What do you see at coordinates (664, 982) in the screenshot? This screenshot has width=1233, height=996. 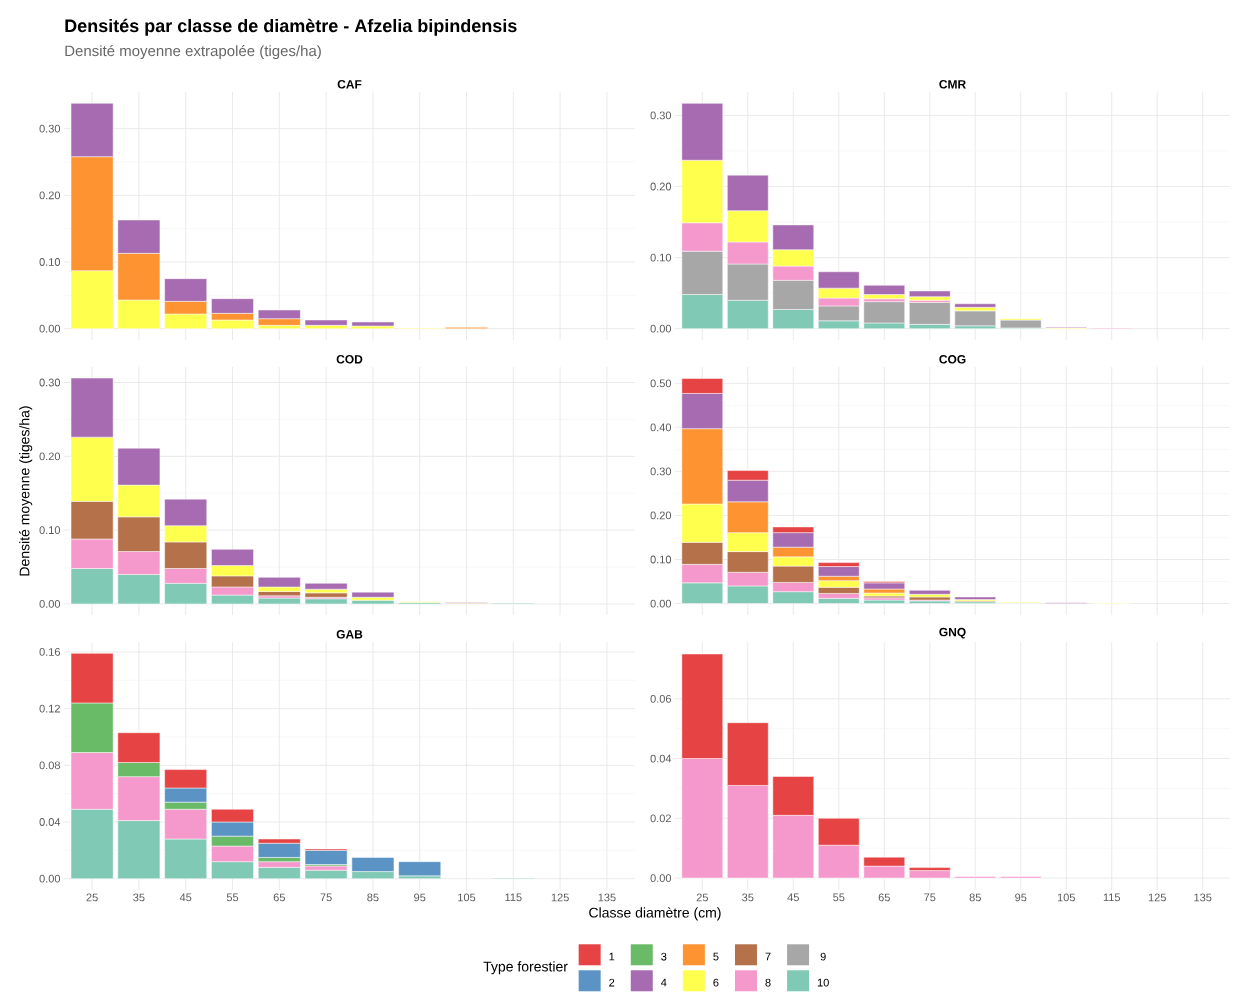 I see `legend-label: 4` at bounding box center [664, 982].